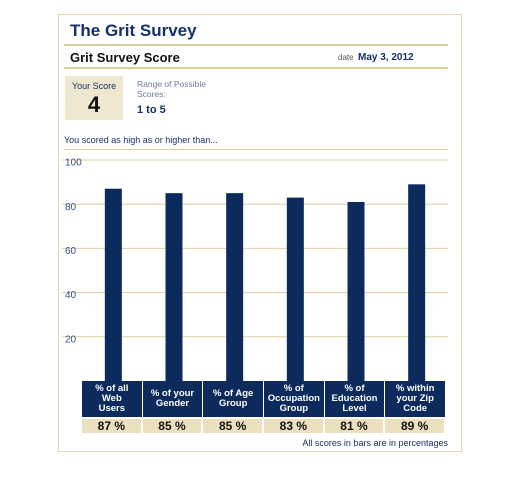 Image resolution: width=511 pixels, height=477 pixels. What do you see at coordinates (73, 163) in the screenshot?
I see `y-tick-label: 100` at bounding box center [73, 163].